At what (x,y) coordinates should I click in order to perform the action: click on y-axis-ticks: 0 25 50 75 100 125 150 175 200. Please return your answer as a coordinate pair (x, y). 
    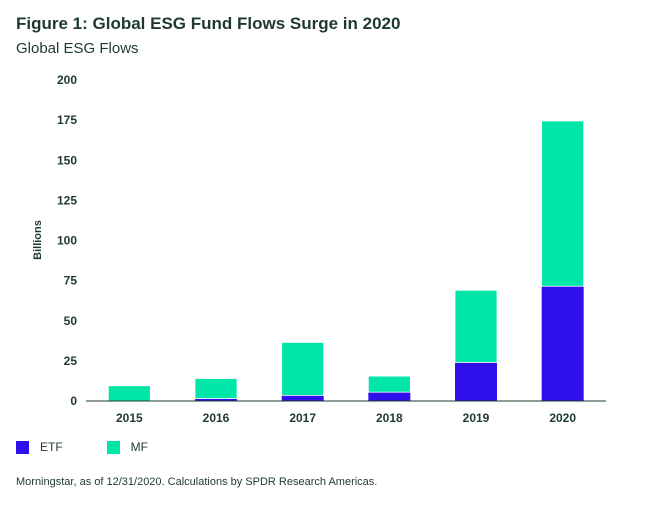
    Looking at the image, I should click on (67, 240).